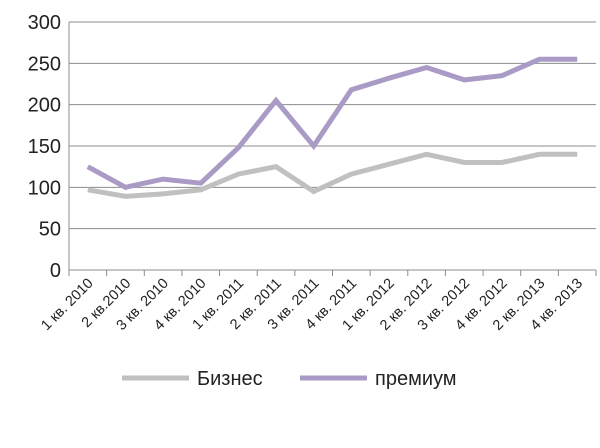  Describe the element at coordinates (44, 106) in the screenshot. I see `y-tick-label: 200` at that location.